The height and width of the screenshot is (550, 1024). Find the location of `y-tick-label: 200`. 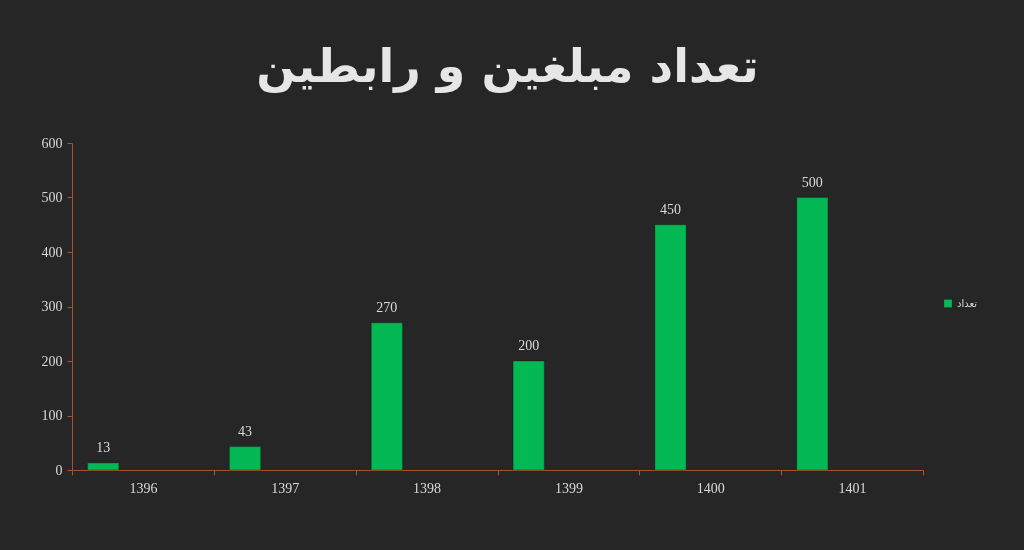

y-tick-label: 200 is located at coordinates (52, 361).